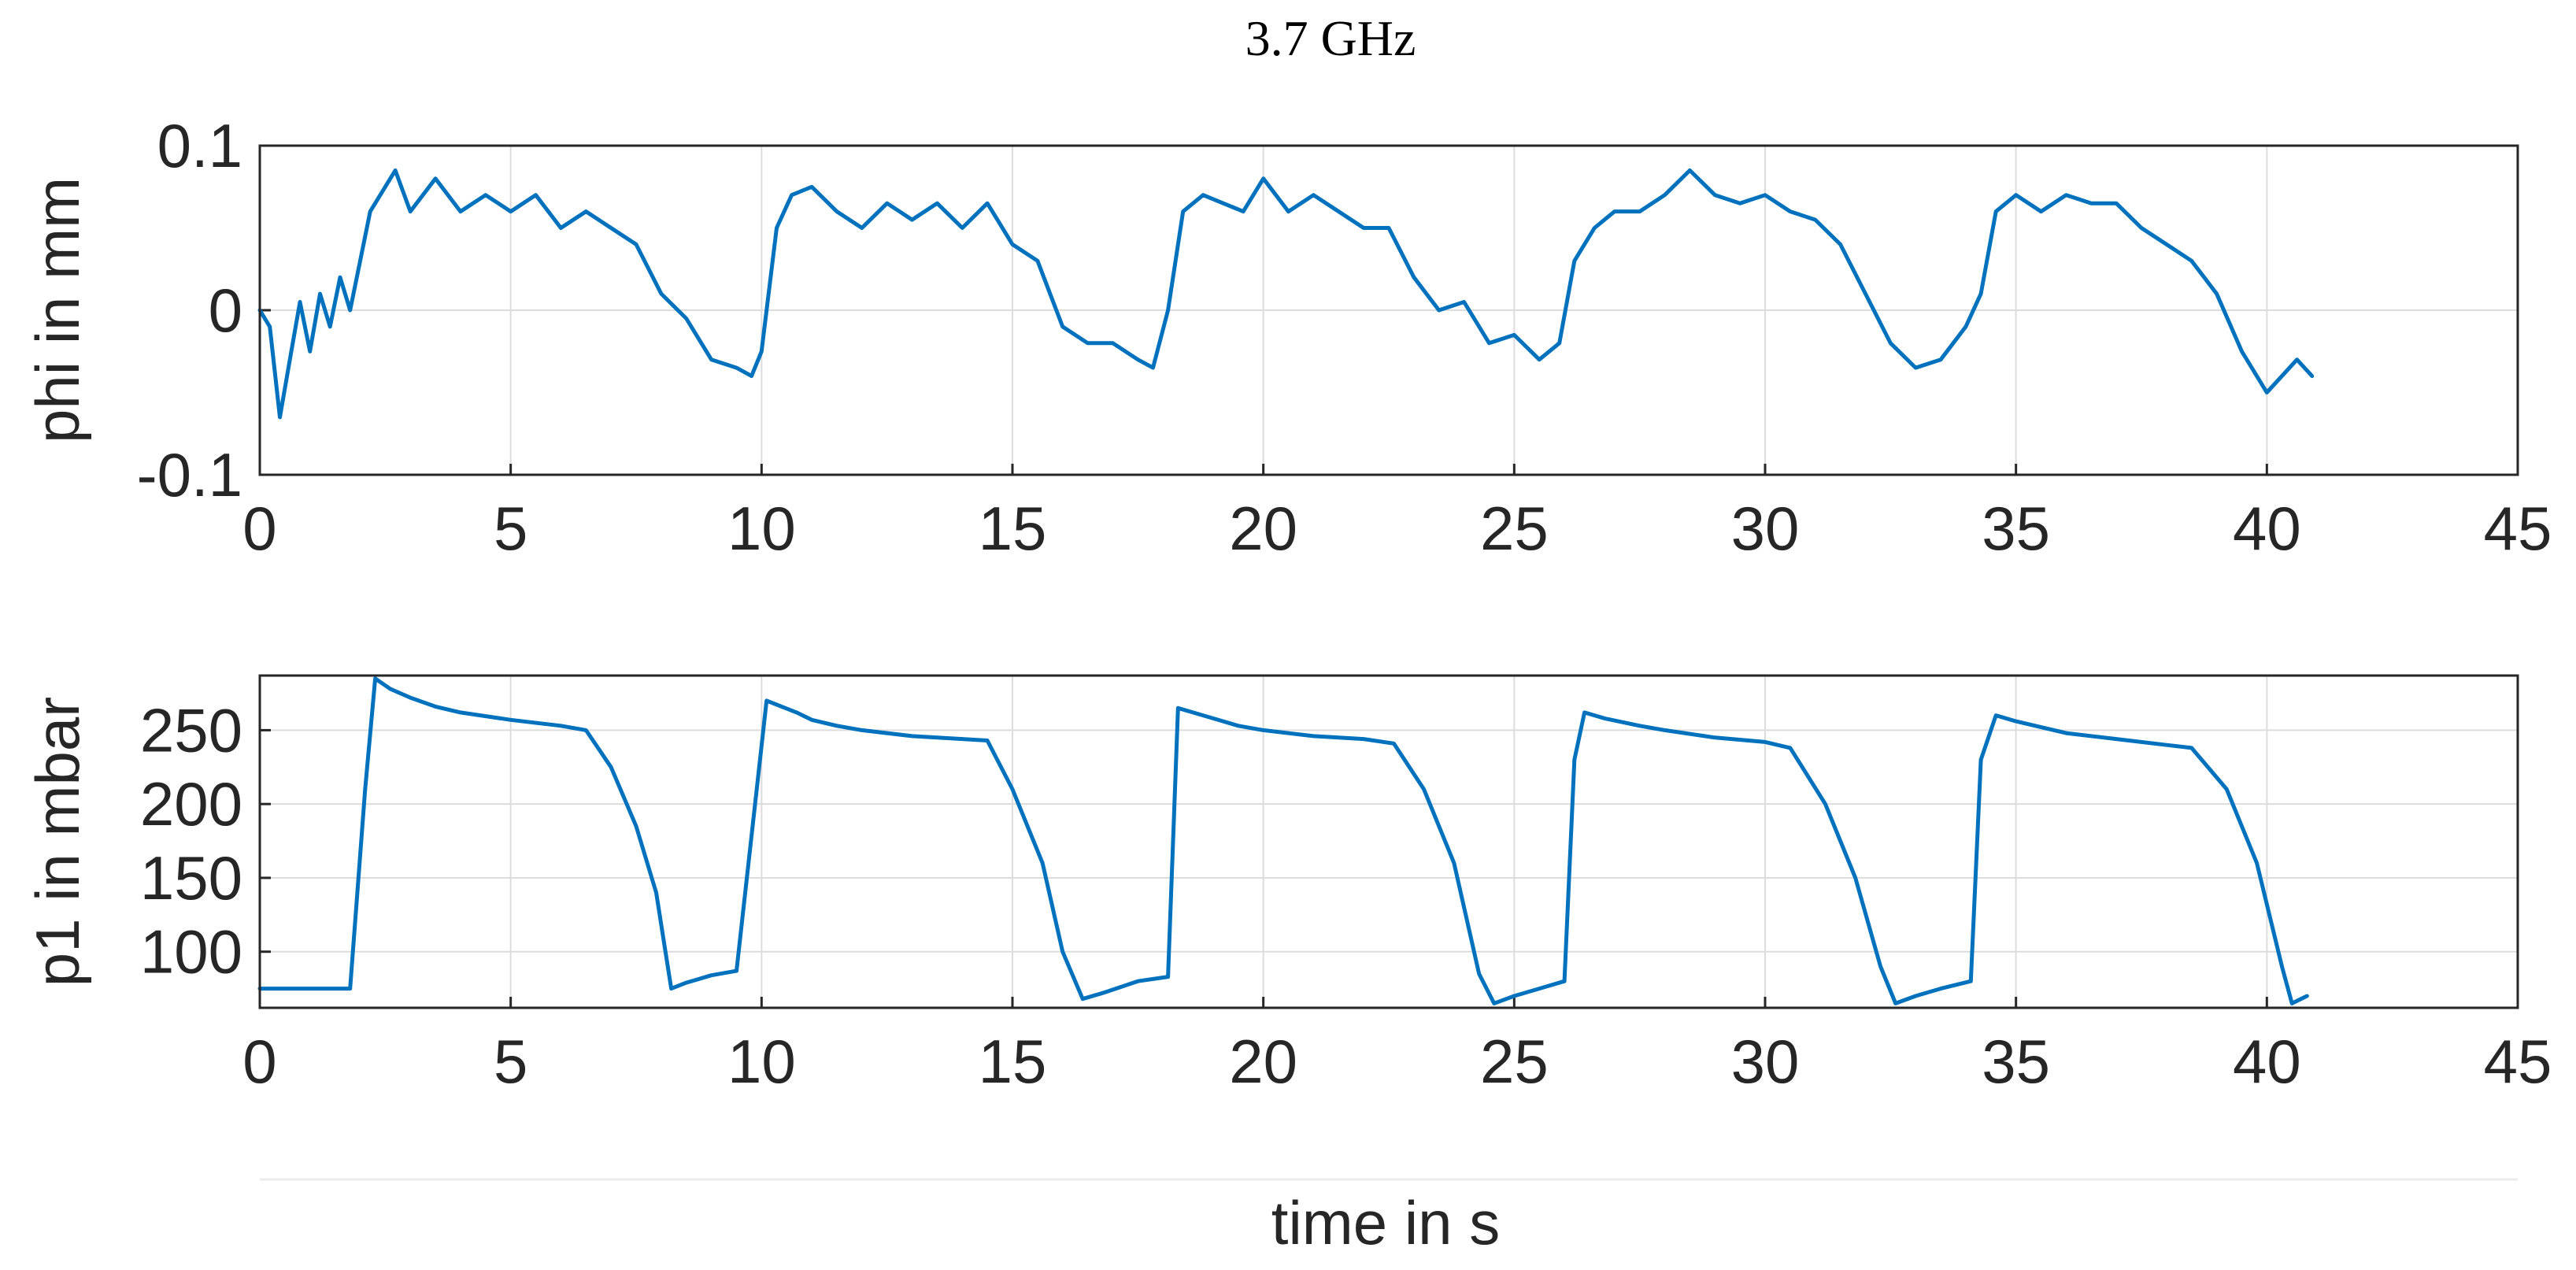 The image size is (2576, 1270). I want to click on y-tick-label: 150, so click(191, 878).